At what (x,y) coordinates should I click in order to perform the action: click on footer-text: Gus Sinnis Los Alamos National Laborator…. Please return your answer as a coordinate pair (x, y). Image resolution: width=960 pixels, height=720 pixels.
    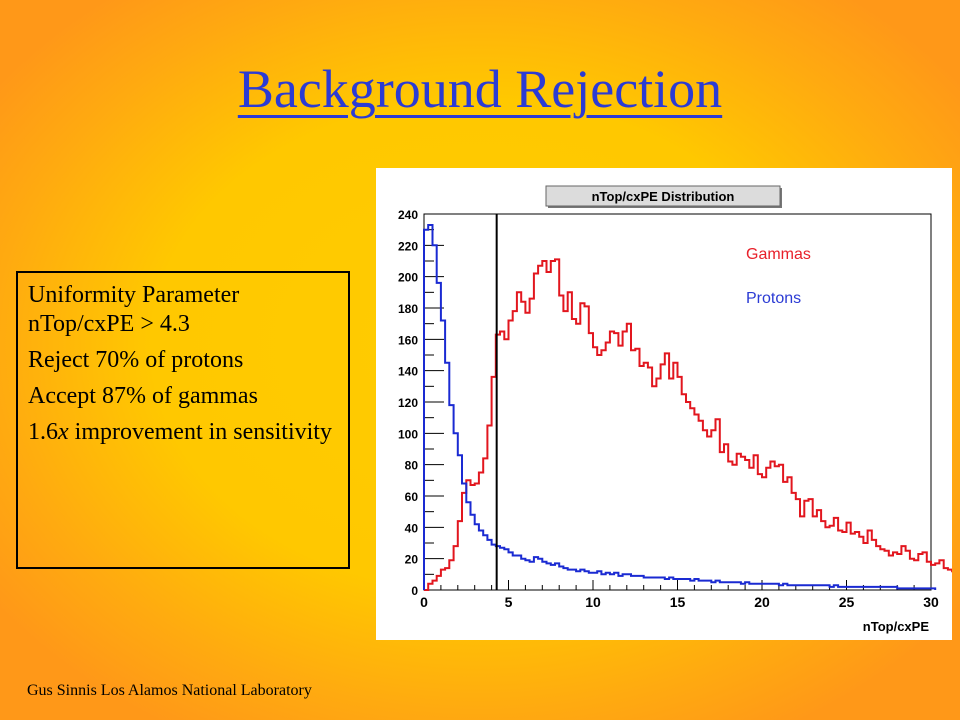
    Looking at the image, I should click on (169, 690).